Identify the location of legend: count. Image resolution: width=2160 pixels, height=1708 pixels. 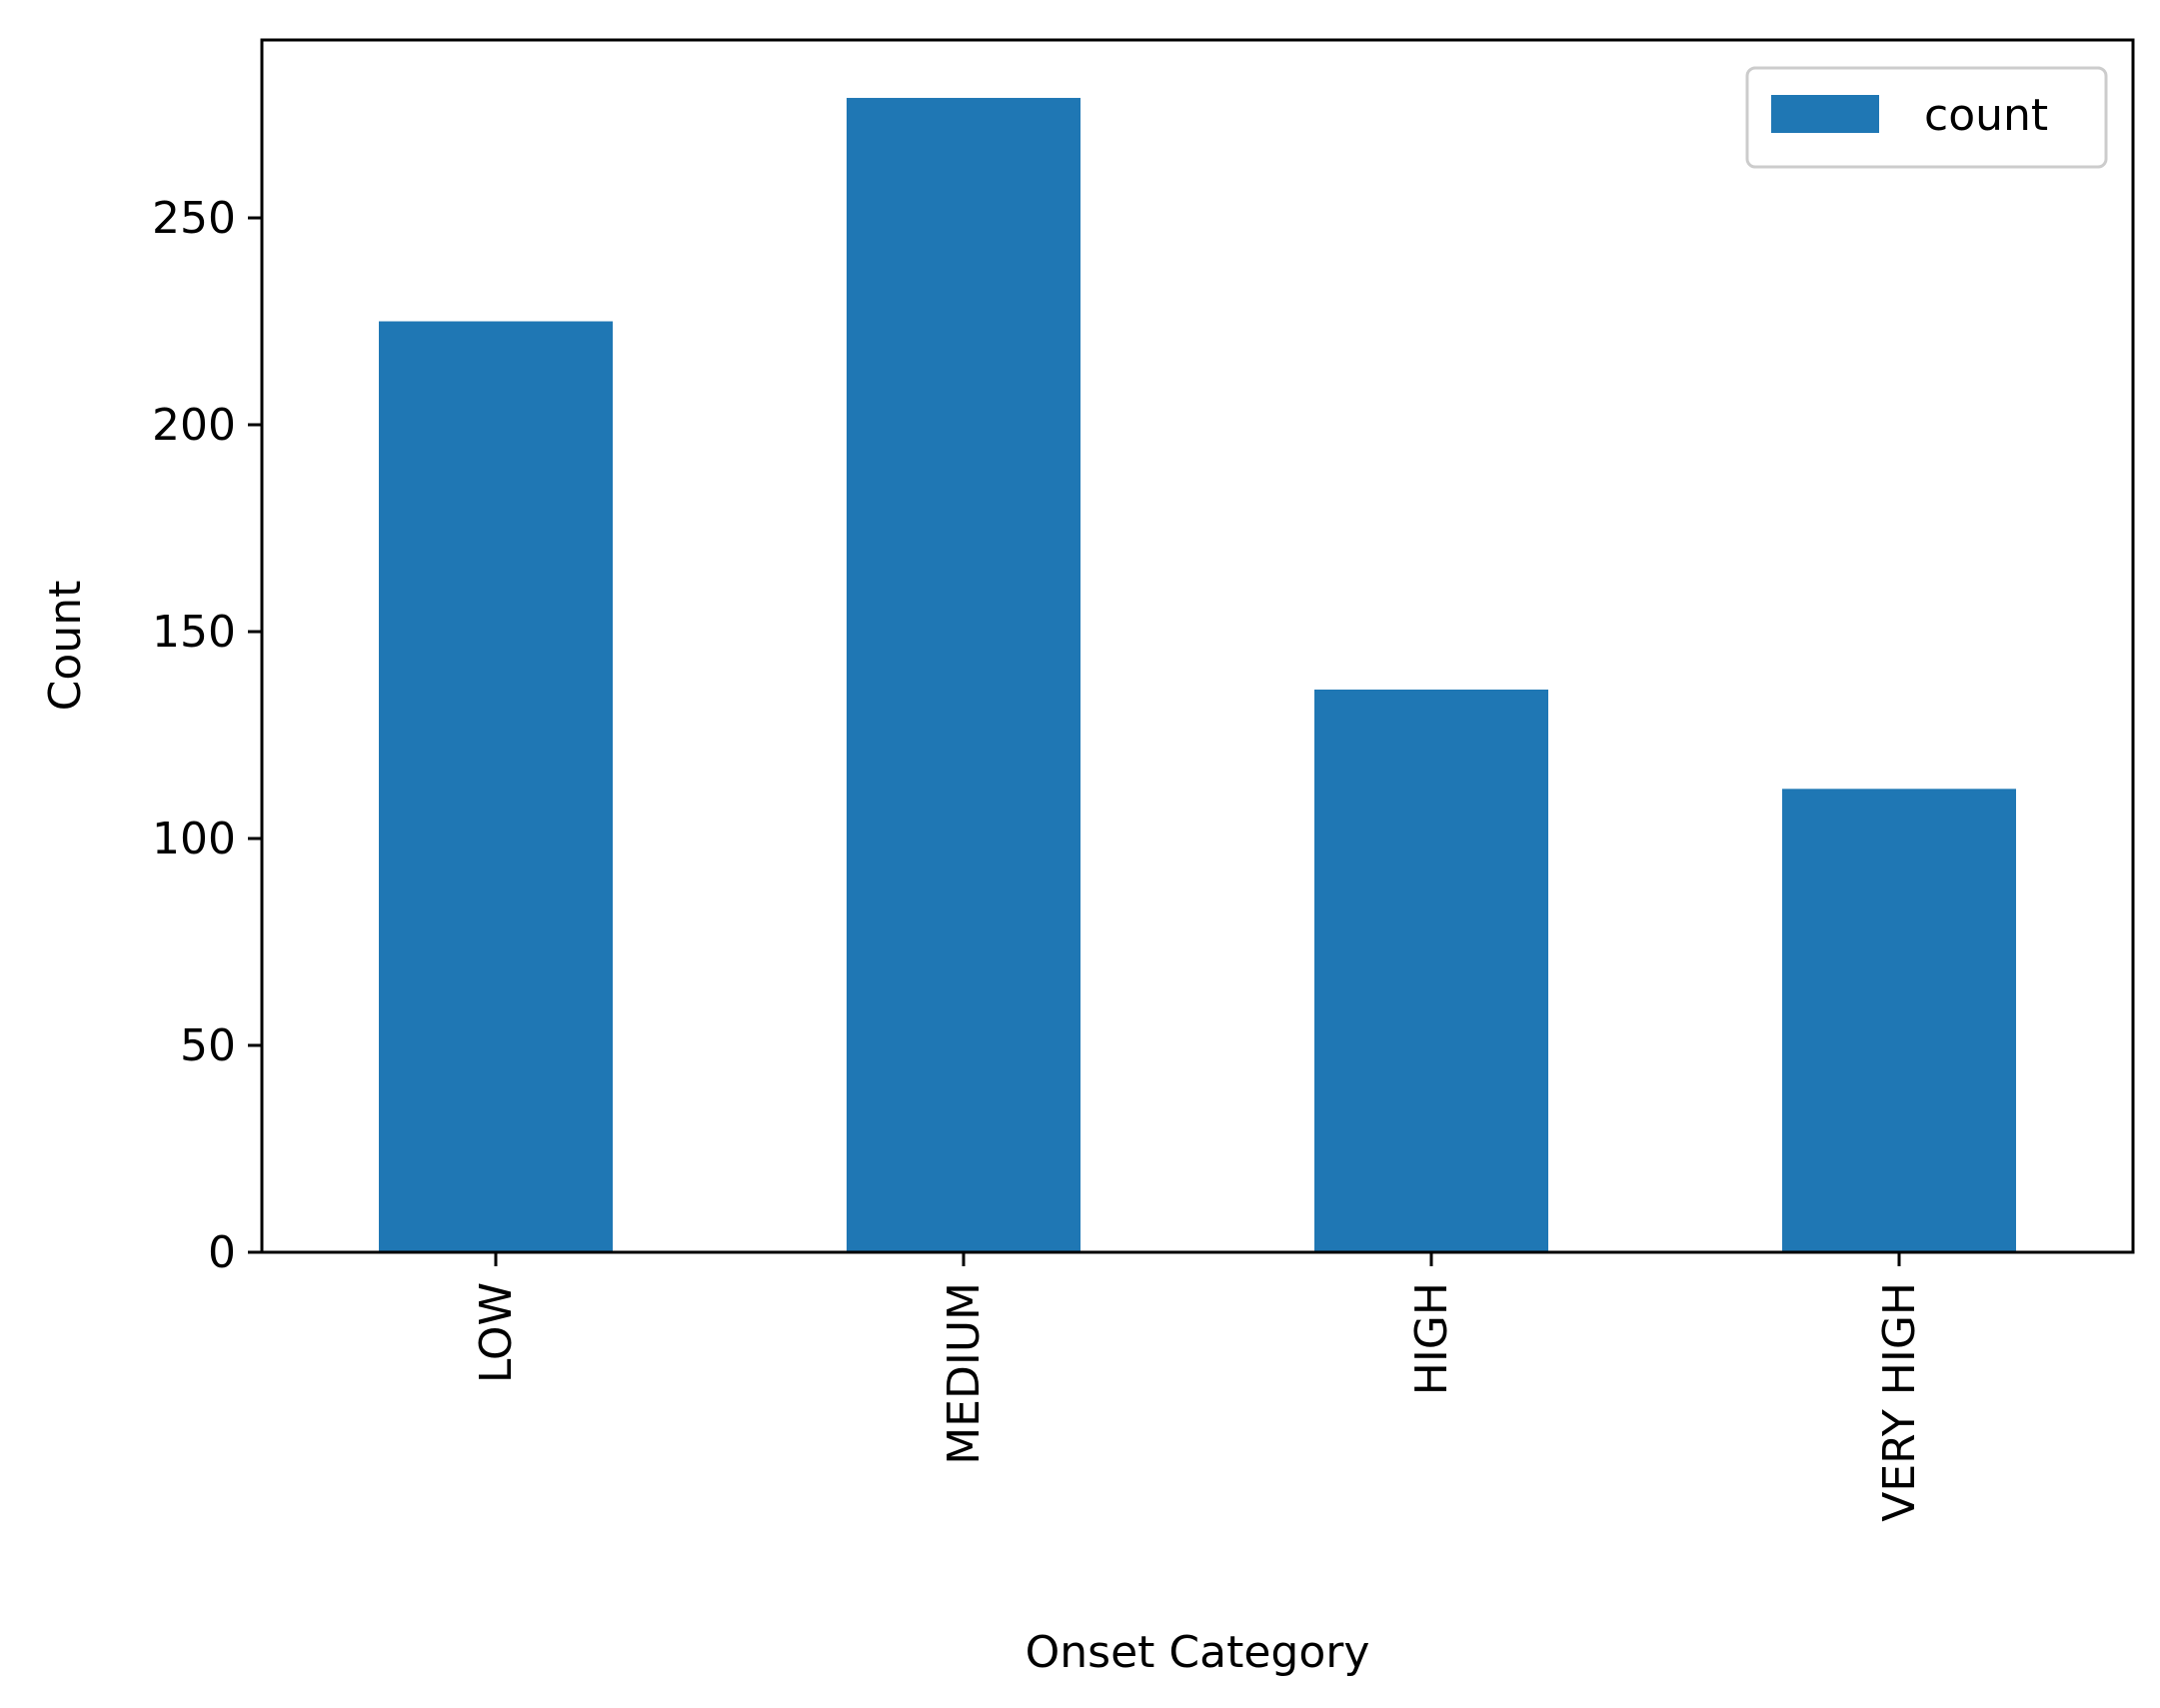
(1926, 117).